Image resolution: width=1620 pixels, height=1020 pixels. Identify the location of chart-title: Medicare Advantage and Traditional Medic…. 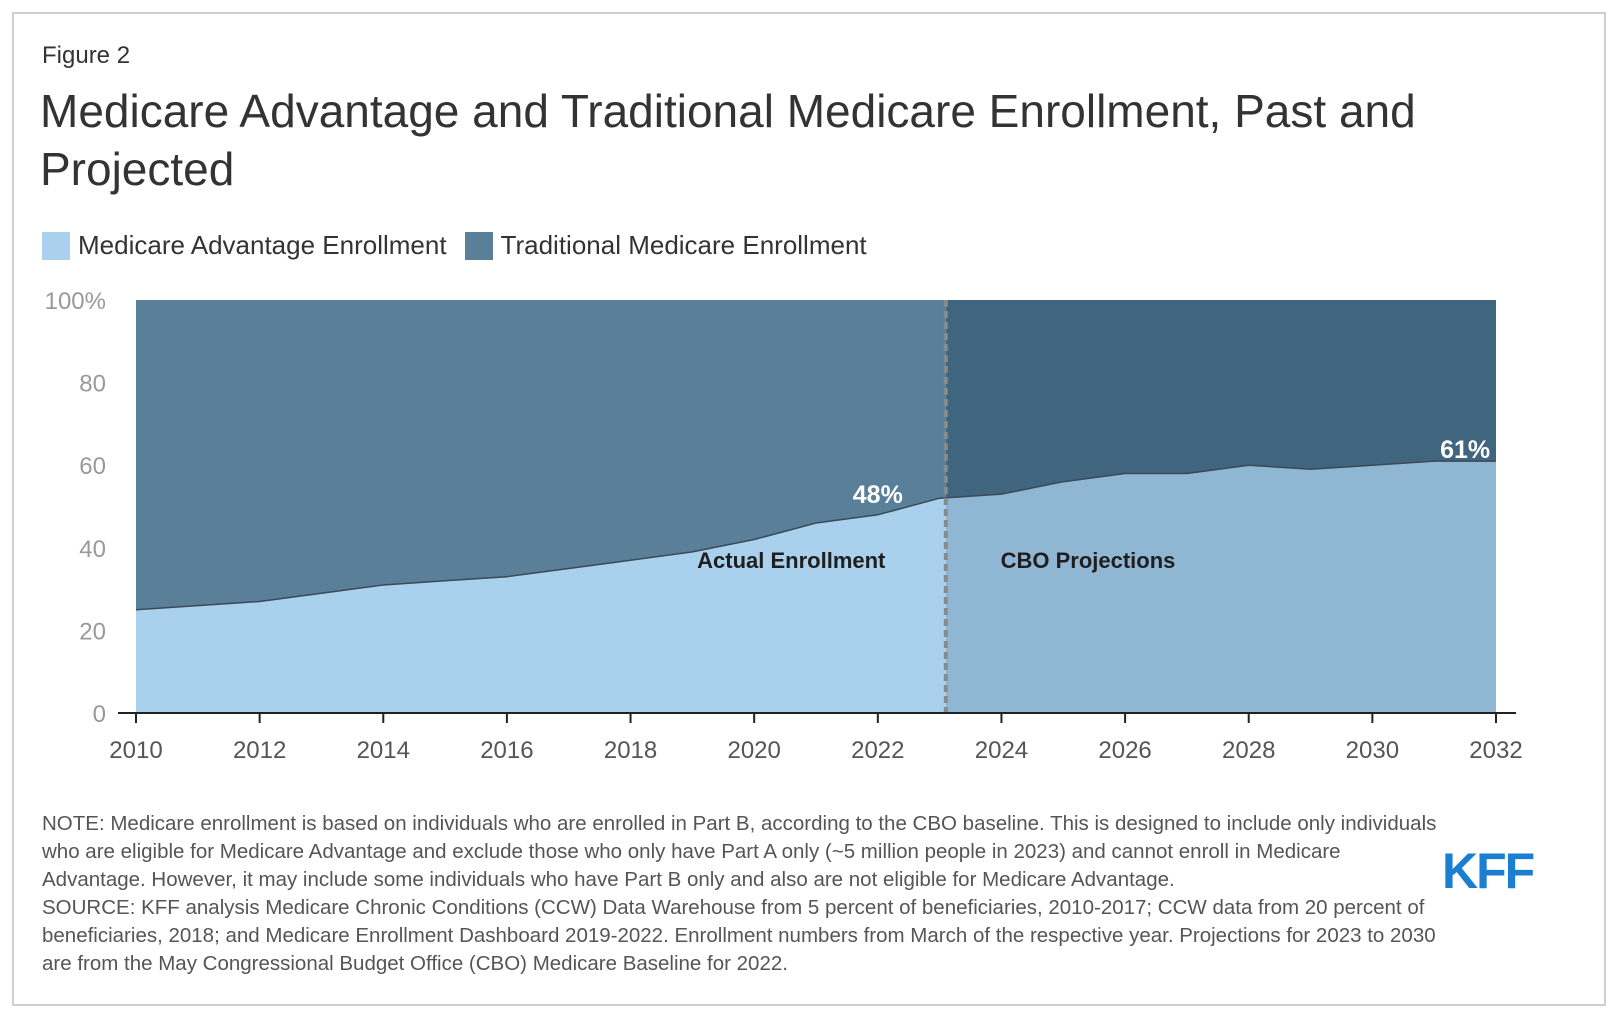
(728, 140).